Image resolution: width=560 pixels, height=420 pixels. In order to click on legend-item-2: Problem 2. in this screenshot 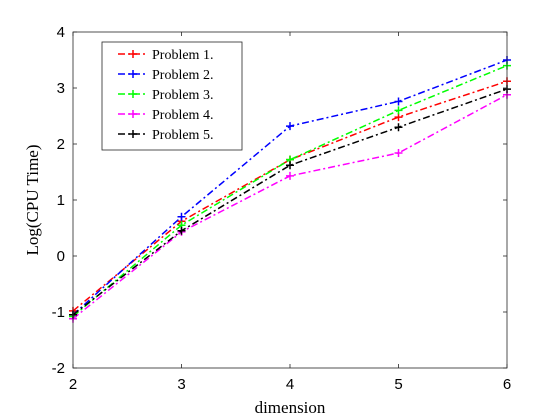, I will do `click(165, 75)`.